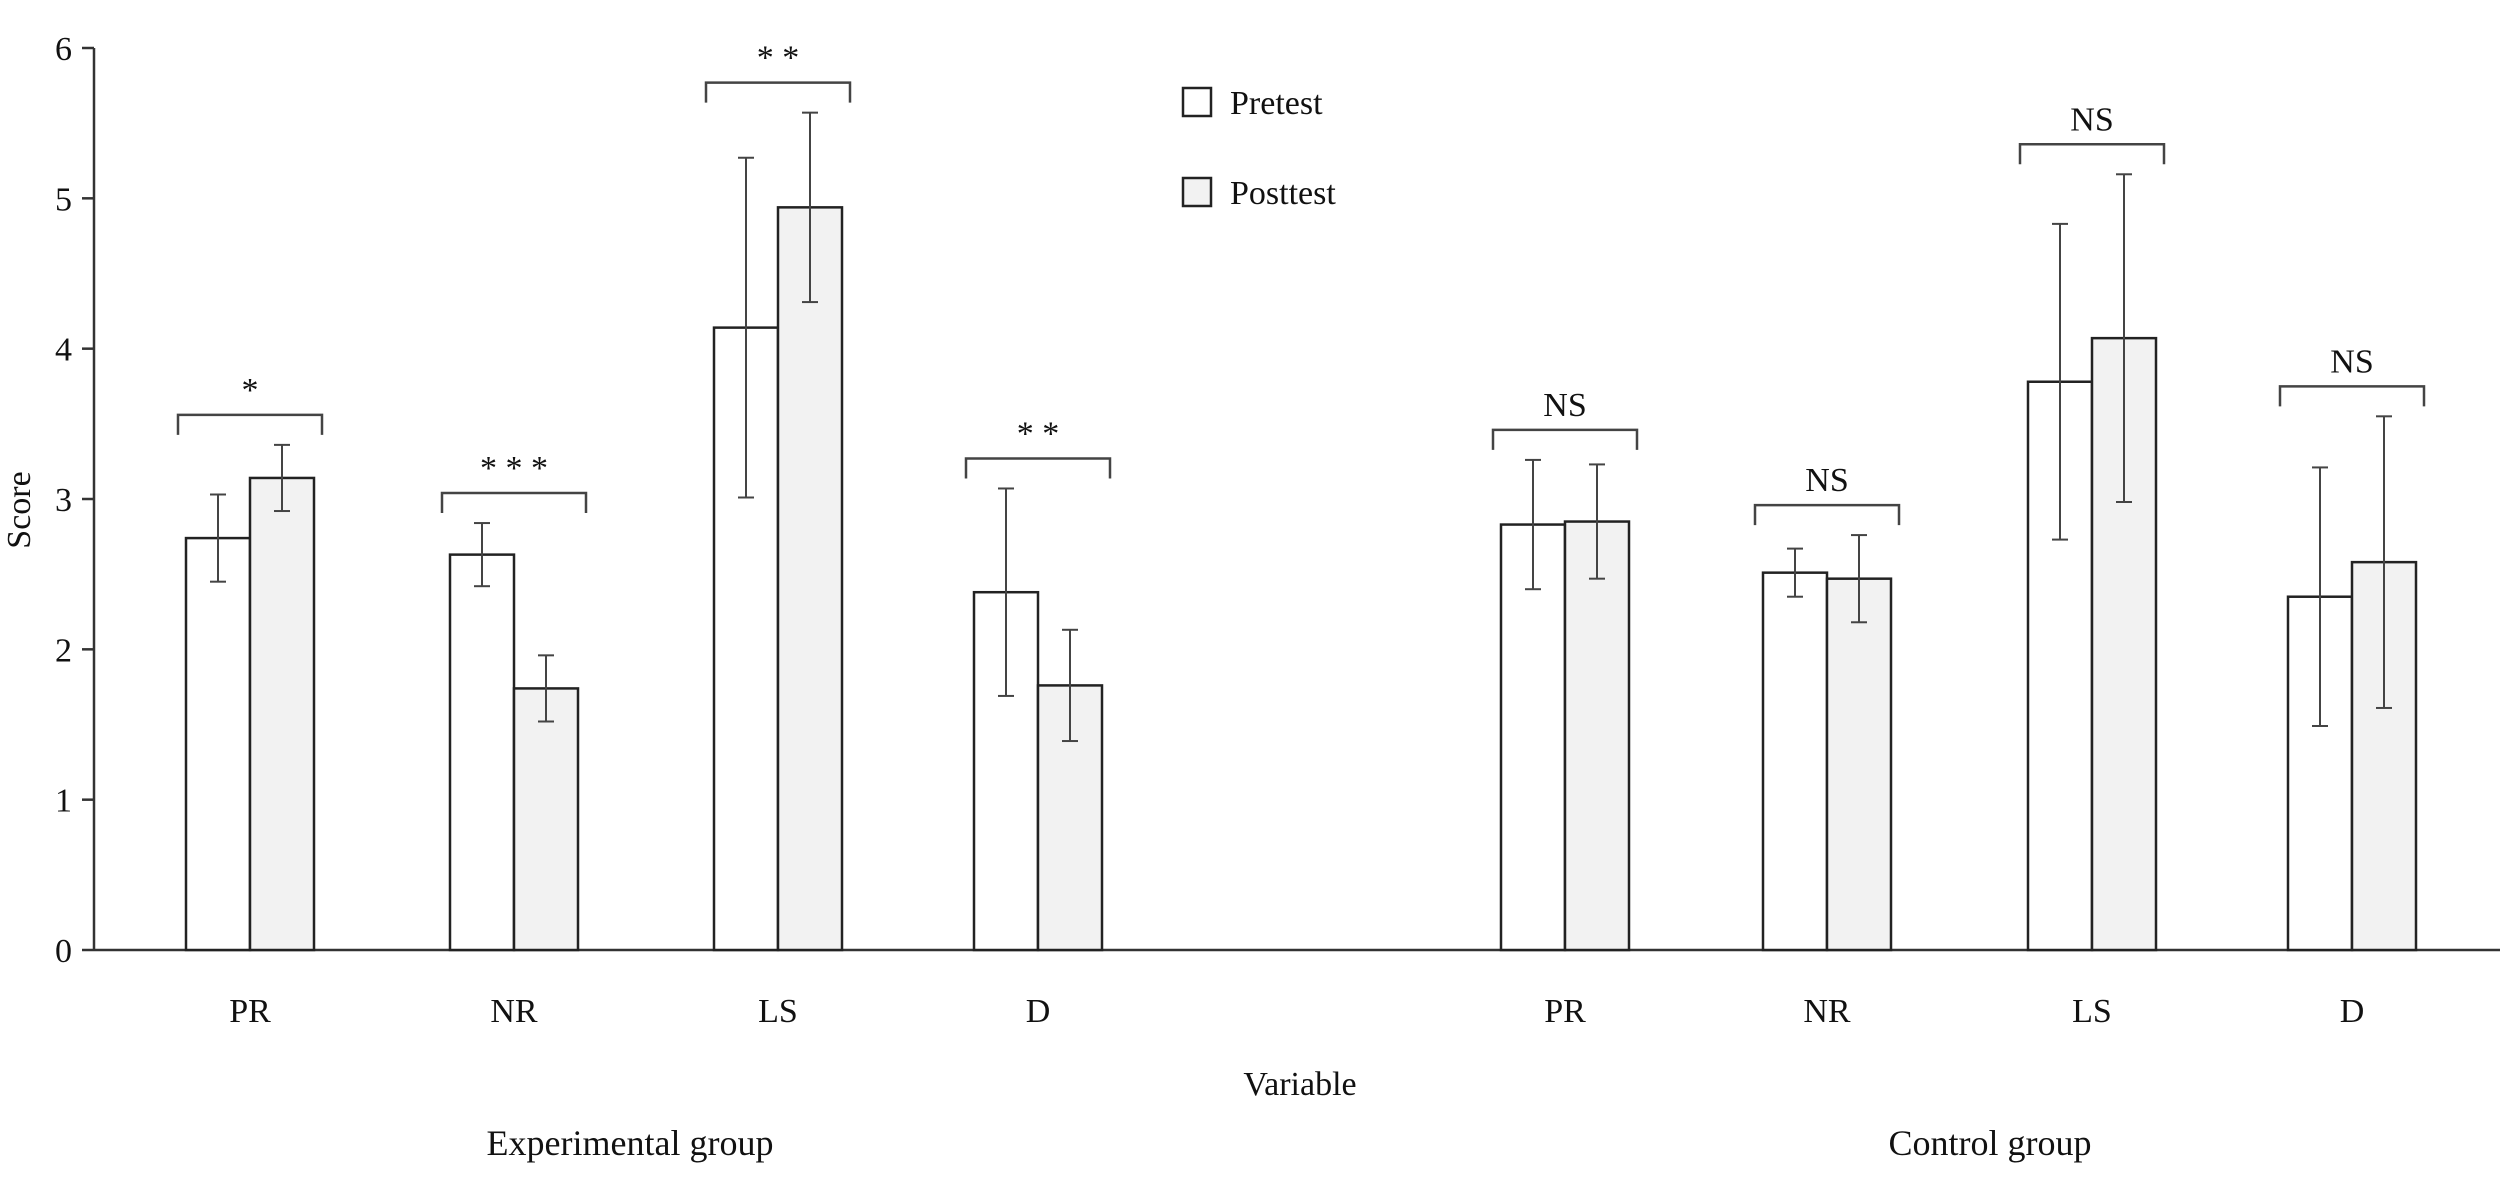 Image resolution: width=2500 pixels, height=1186 pixels. I want to click on legend-swatch-posttest, so click(1197, 192).